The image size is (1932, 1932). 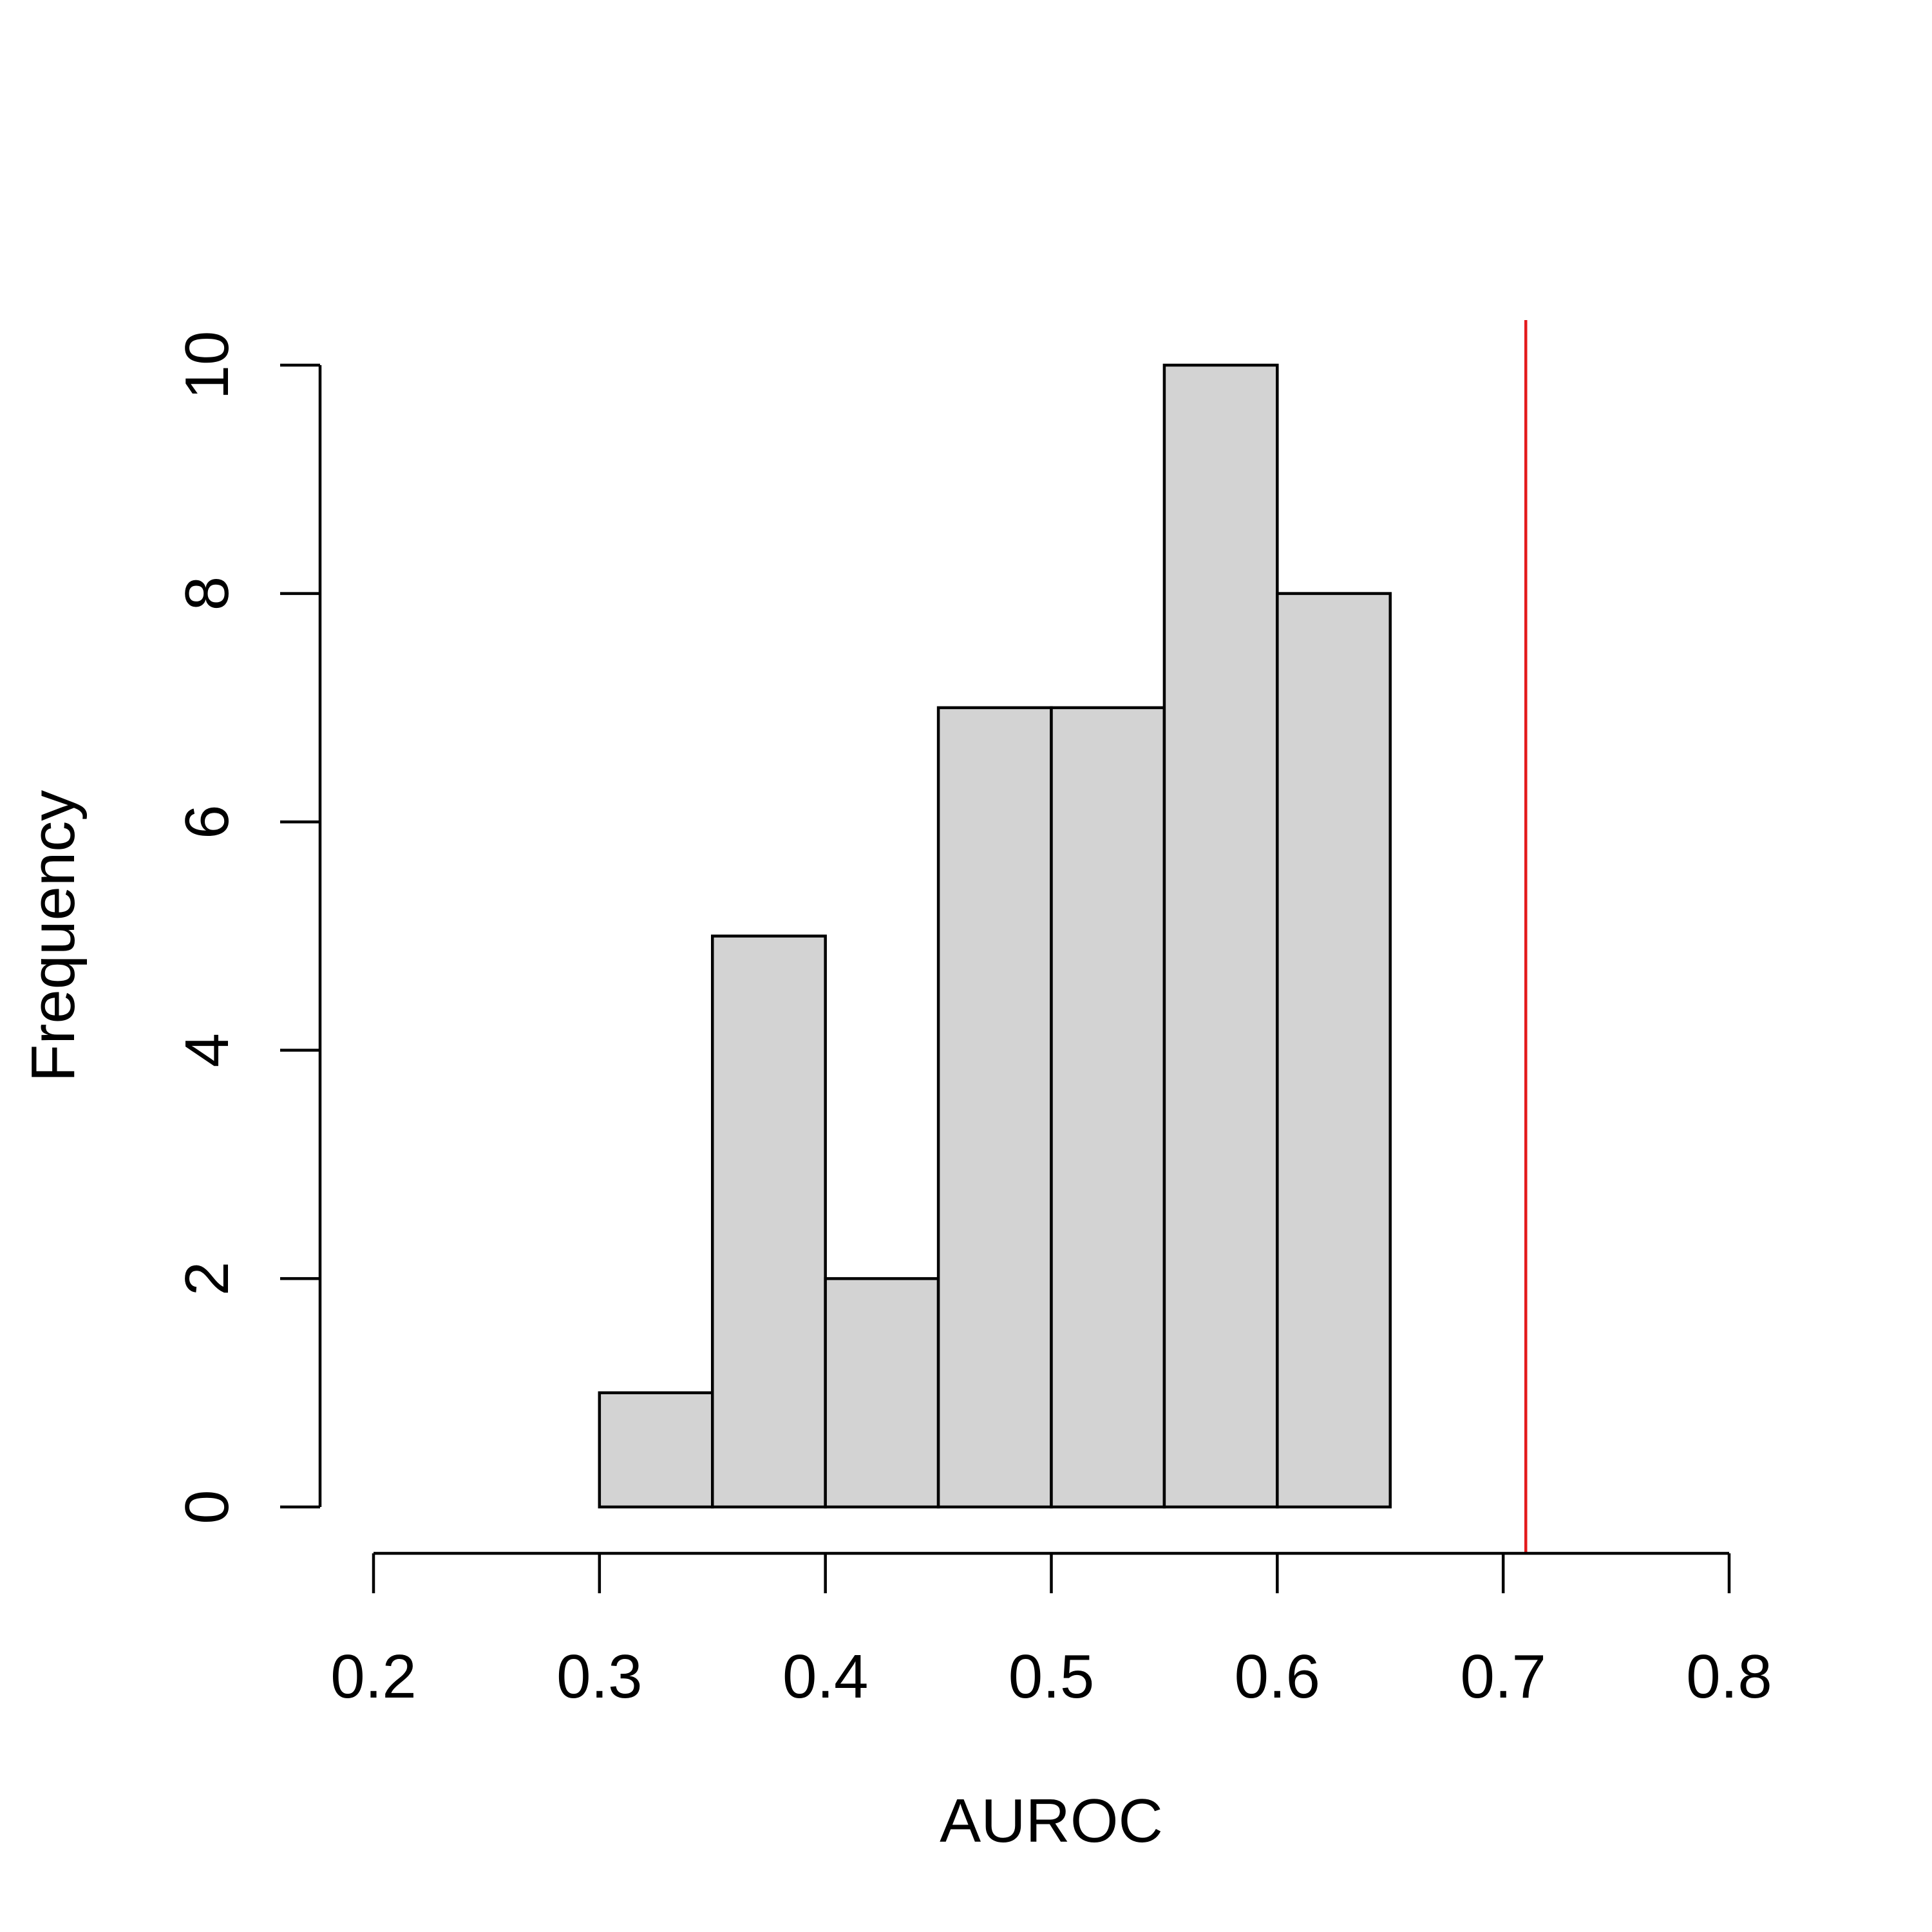 I want to click on y-tick-label: 2, so click(x=207, y=1279).